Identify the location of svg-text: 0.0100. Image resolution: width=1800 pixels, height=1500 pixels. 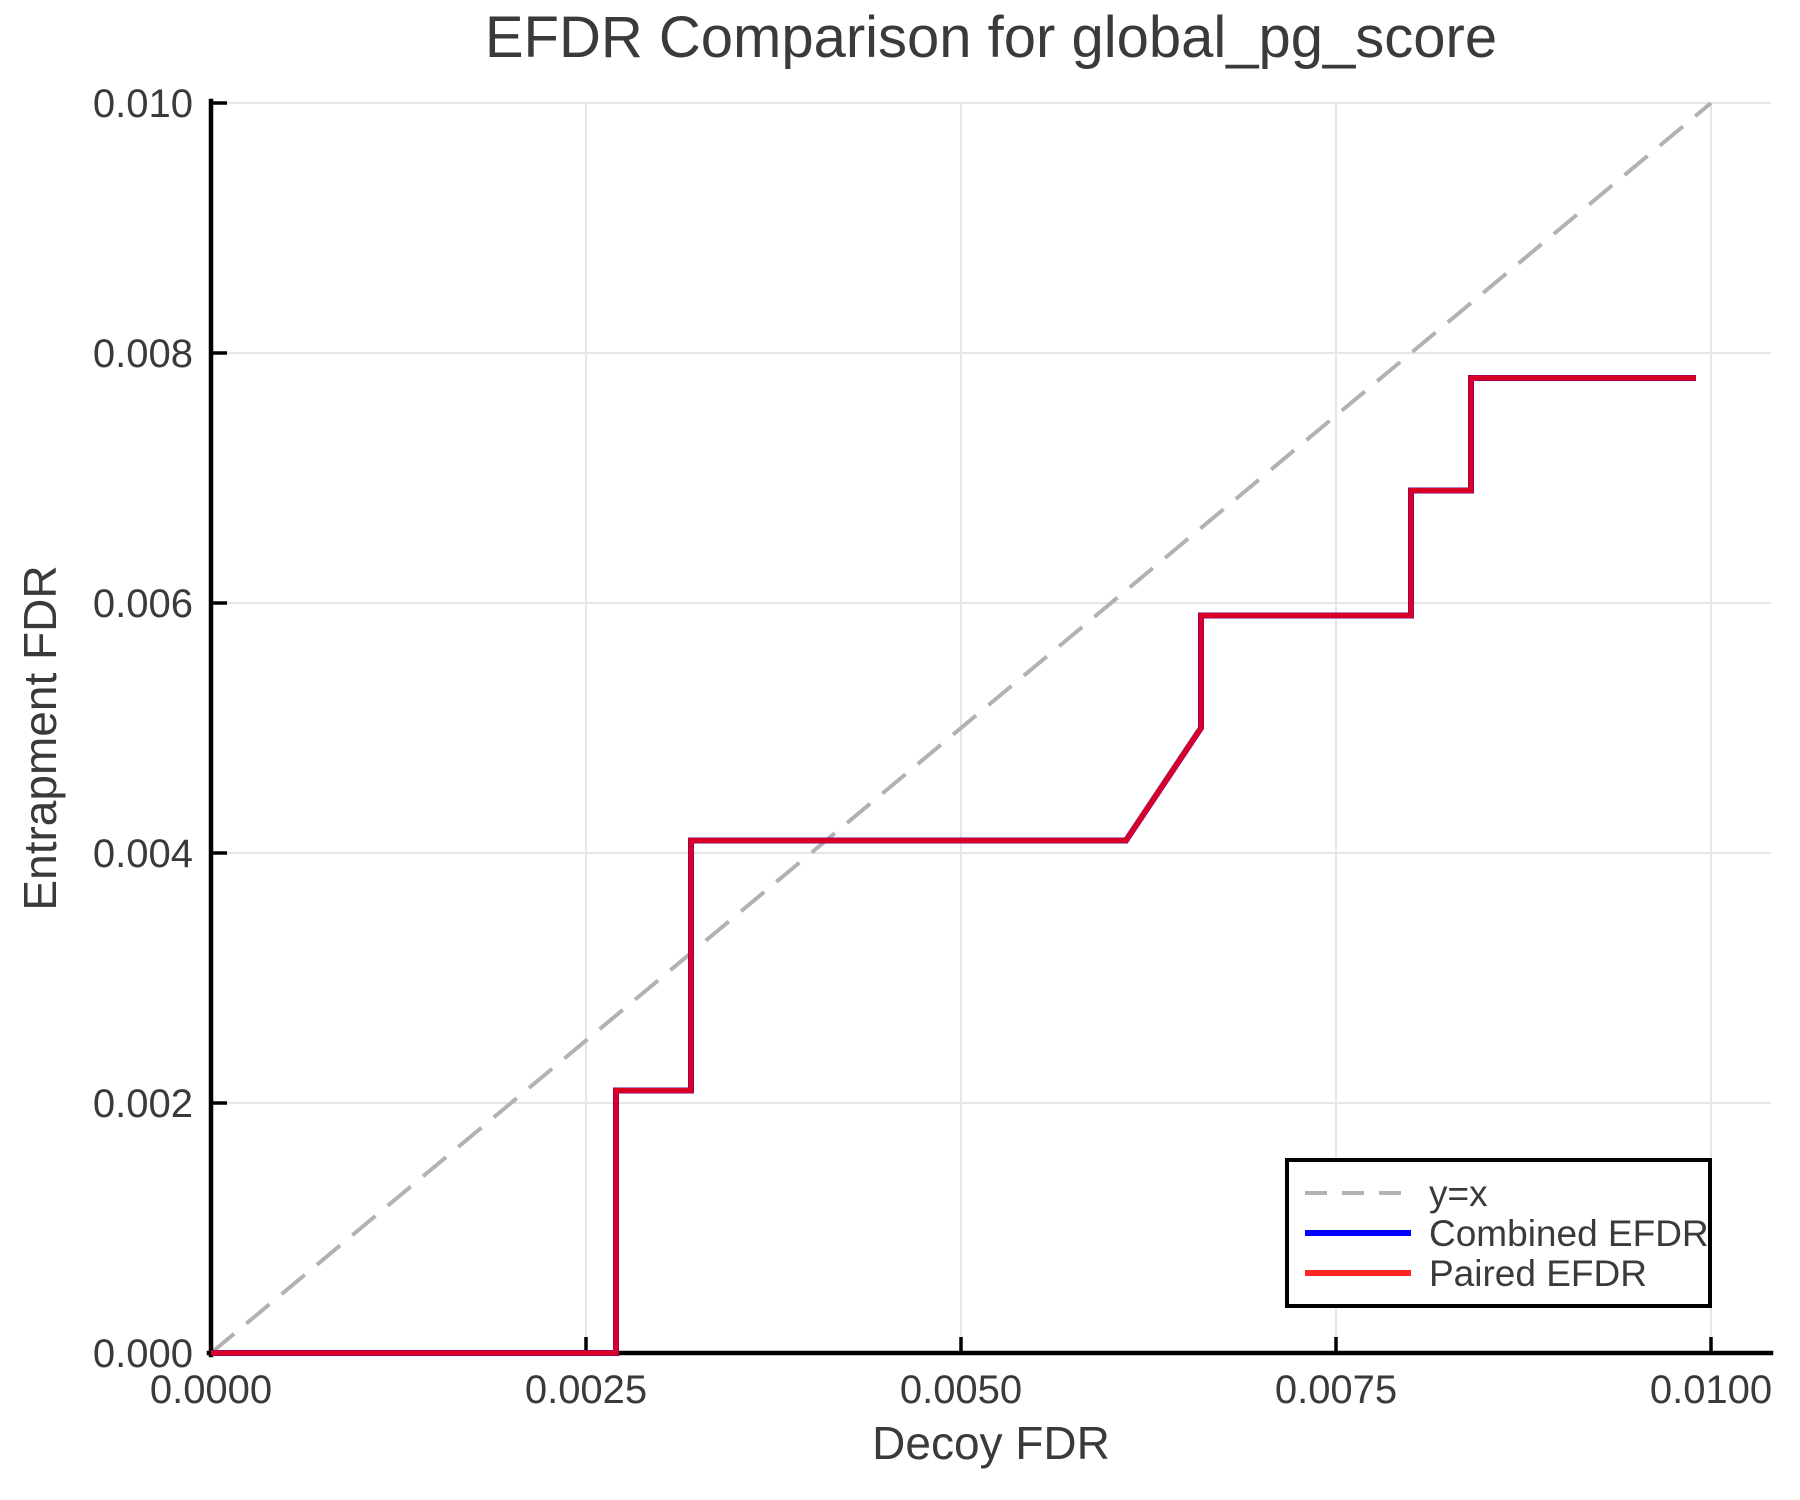
(1711, 1390).